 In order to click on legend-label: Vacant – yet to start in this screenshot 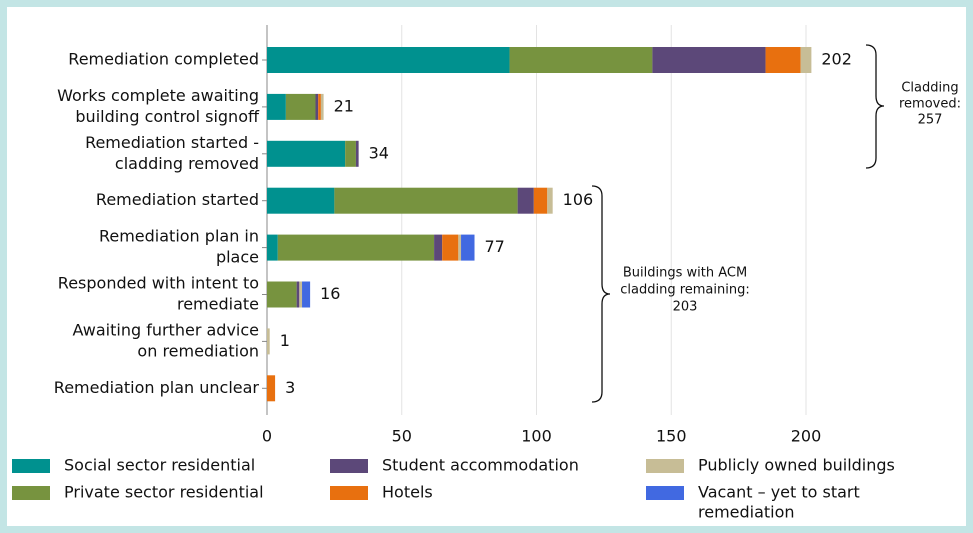, I will do `click(779, 492)`.